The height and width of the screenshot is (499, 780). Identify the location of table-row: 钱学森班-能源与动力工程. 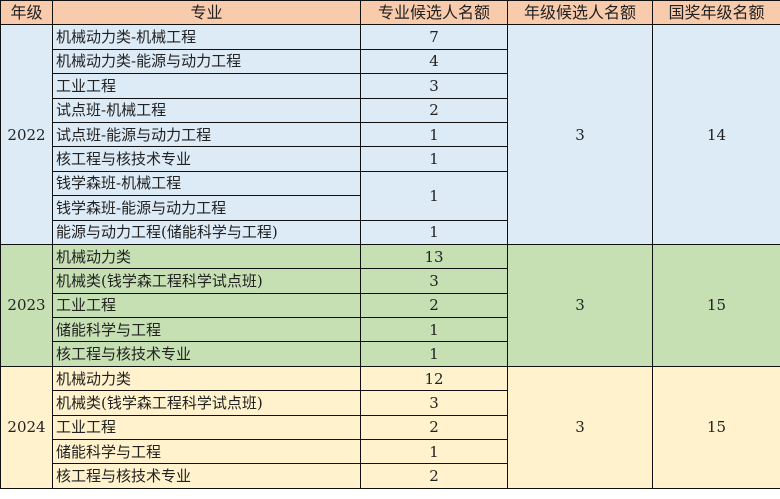
(390, 208).